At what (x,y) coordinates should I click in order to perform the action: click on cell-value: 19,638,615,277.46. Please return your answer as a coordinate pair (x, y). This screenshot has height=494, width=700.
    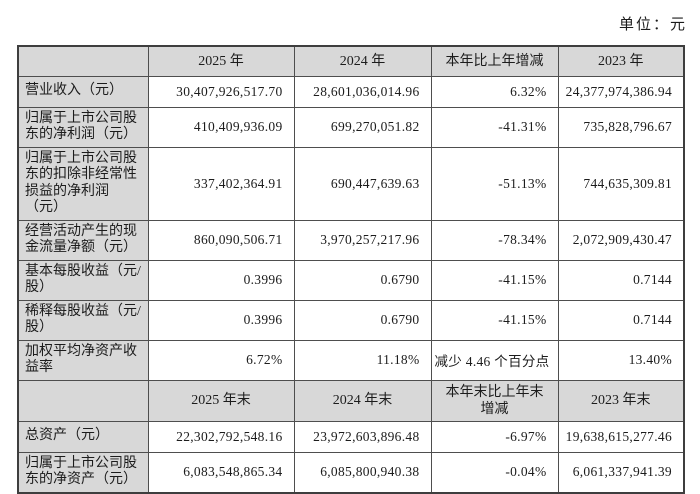
    Looking at the image, I should click on (621, 436).